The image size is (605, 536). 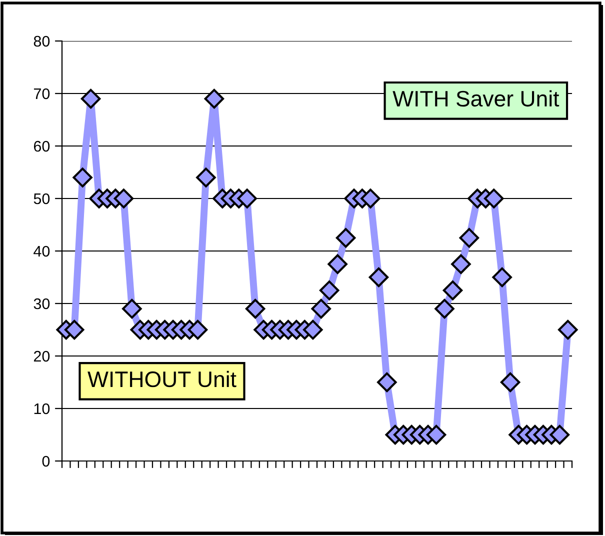 What do you see at coordinates (42, 304) in the screenshot?
I see `y-tick-label: 30` at bounding box center [42, 304].